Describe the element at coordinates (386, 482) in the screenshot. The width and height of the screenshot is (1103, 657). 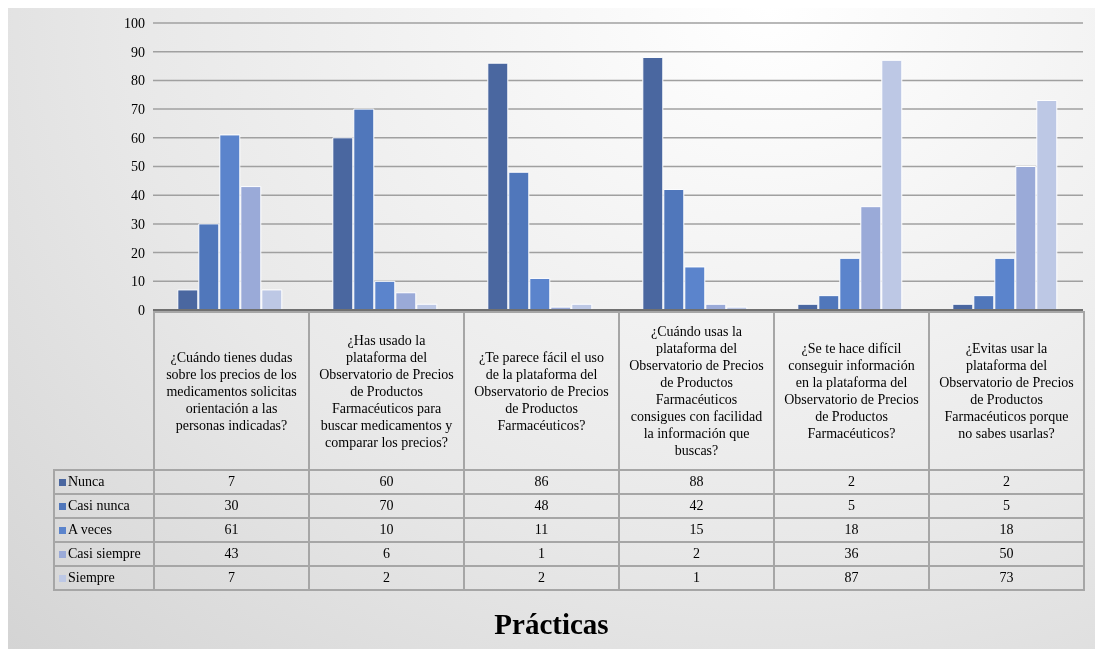
I see `data-label: 60` at that location.